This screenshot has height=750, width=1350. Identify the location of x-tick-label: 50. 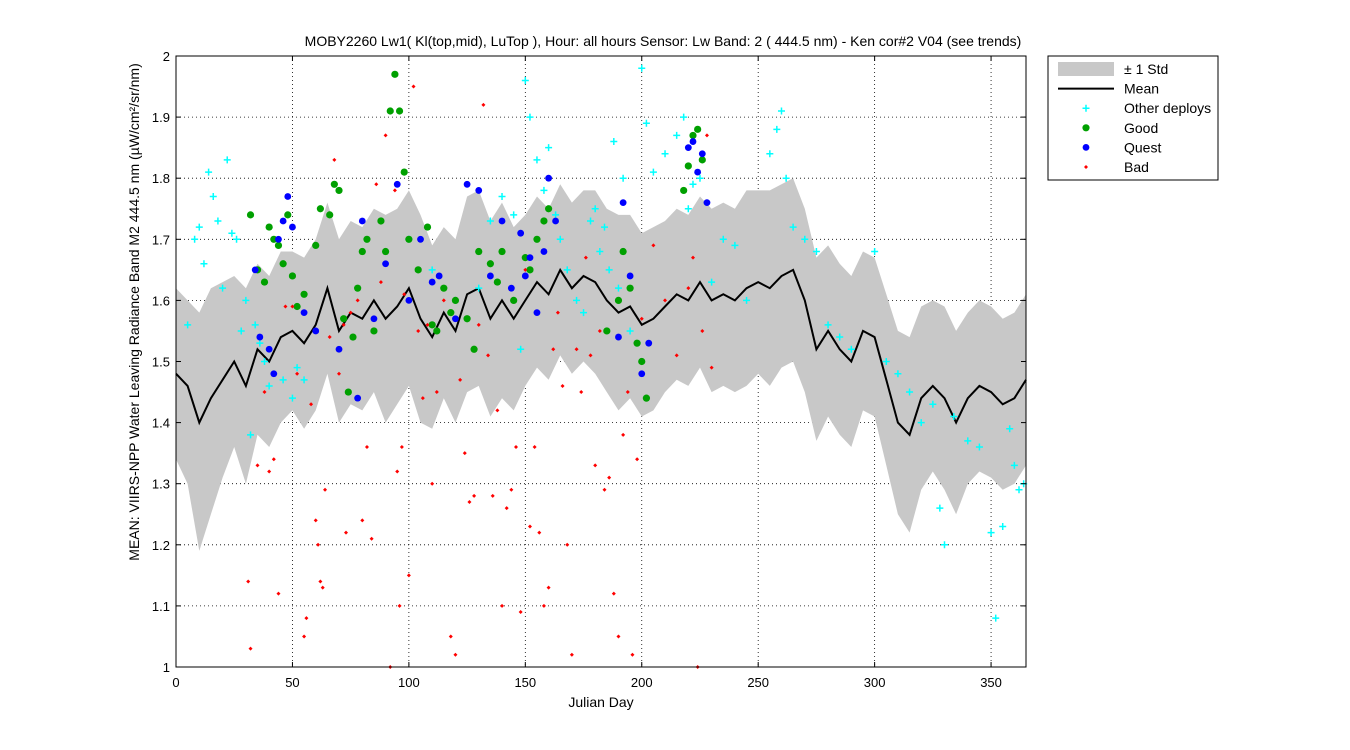
(292, 682).